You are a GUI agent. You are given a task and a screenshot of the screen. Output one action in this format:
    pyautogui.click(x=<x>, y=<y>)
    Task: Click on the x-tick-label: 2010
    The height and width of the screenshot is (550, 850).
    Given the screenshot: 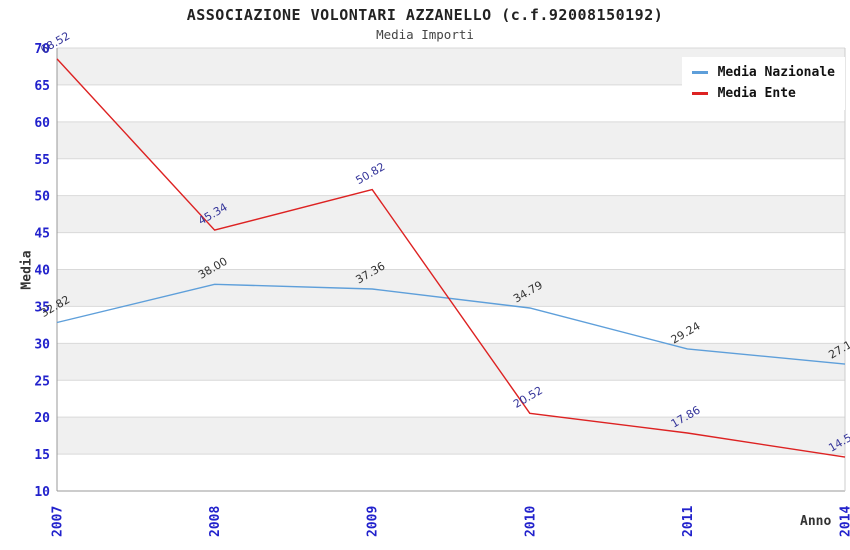 What is the action you would take?
    pyautogui.click(x=530, y=521)
    